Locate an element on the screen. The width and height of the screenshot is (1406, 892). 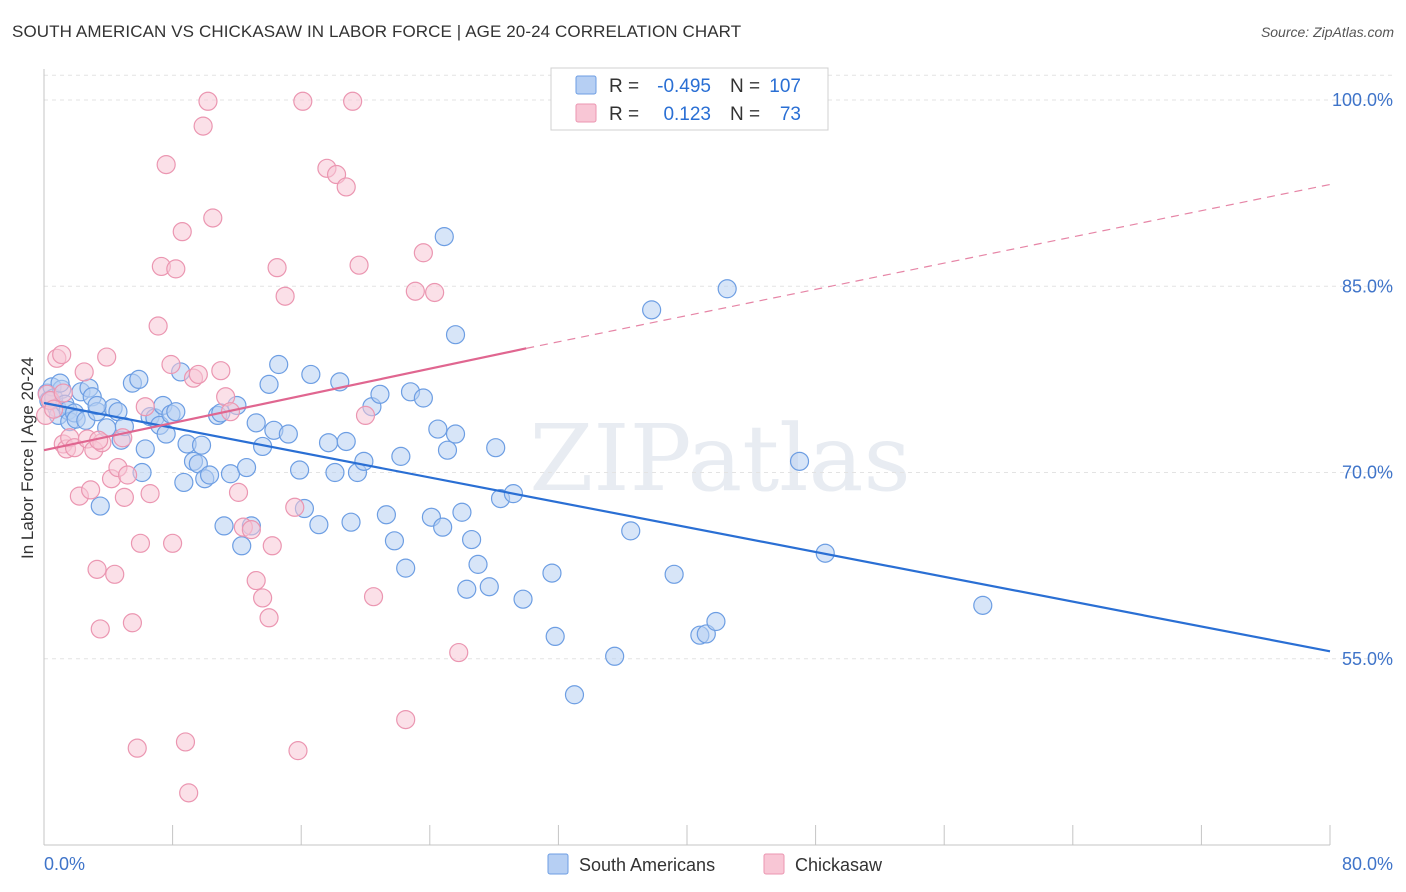
legend-n-label: N = is located at coordinates (745, 114).